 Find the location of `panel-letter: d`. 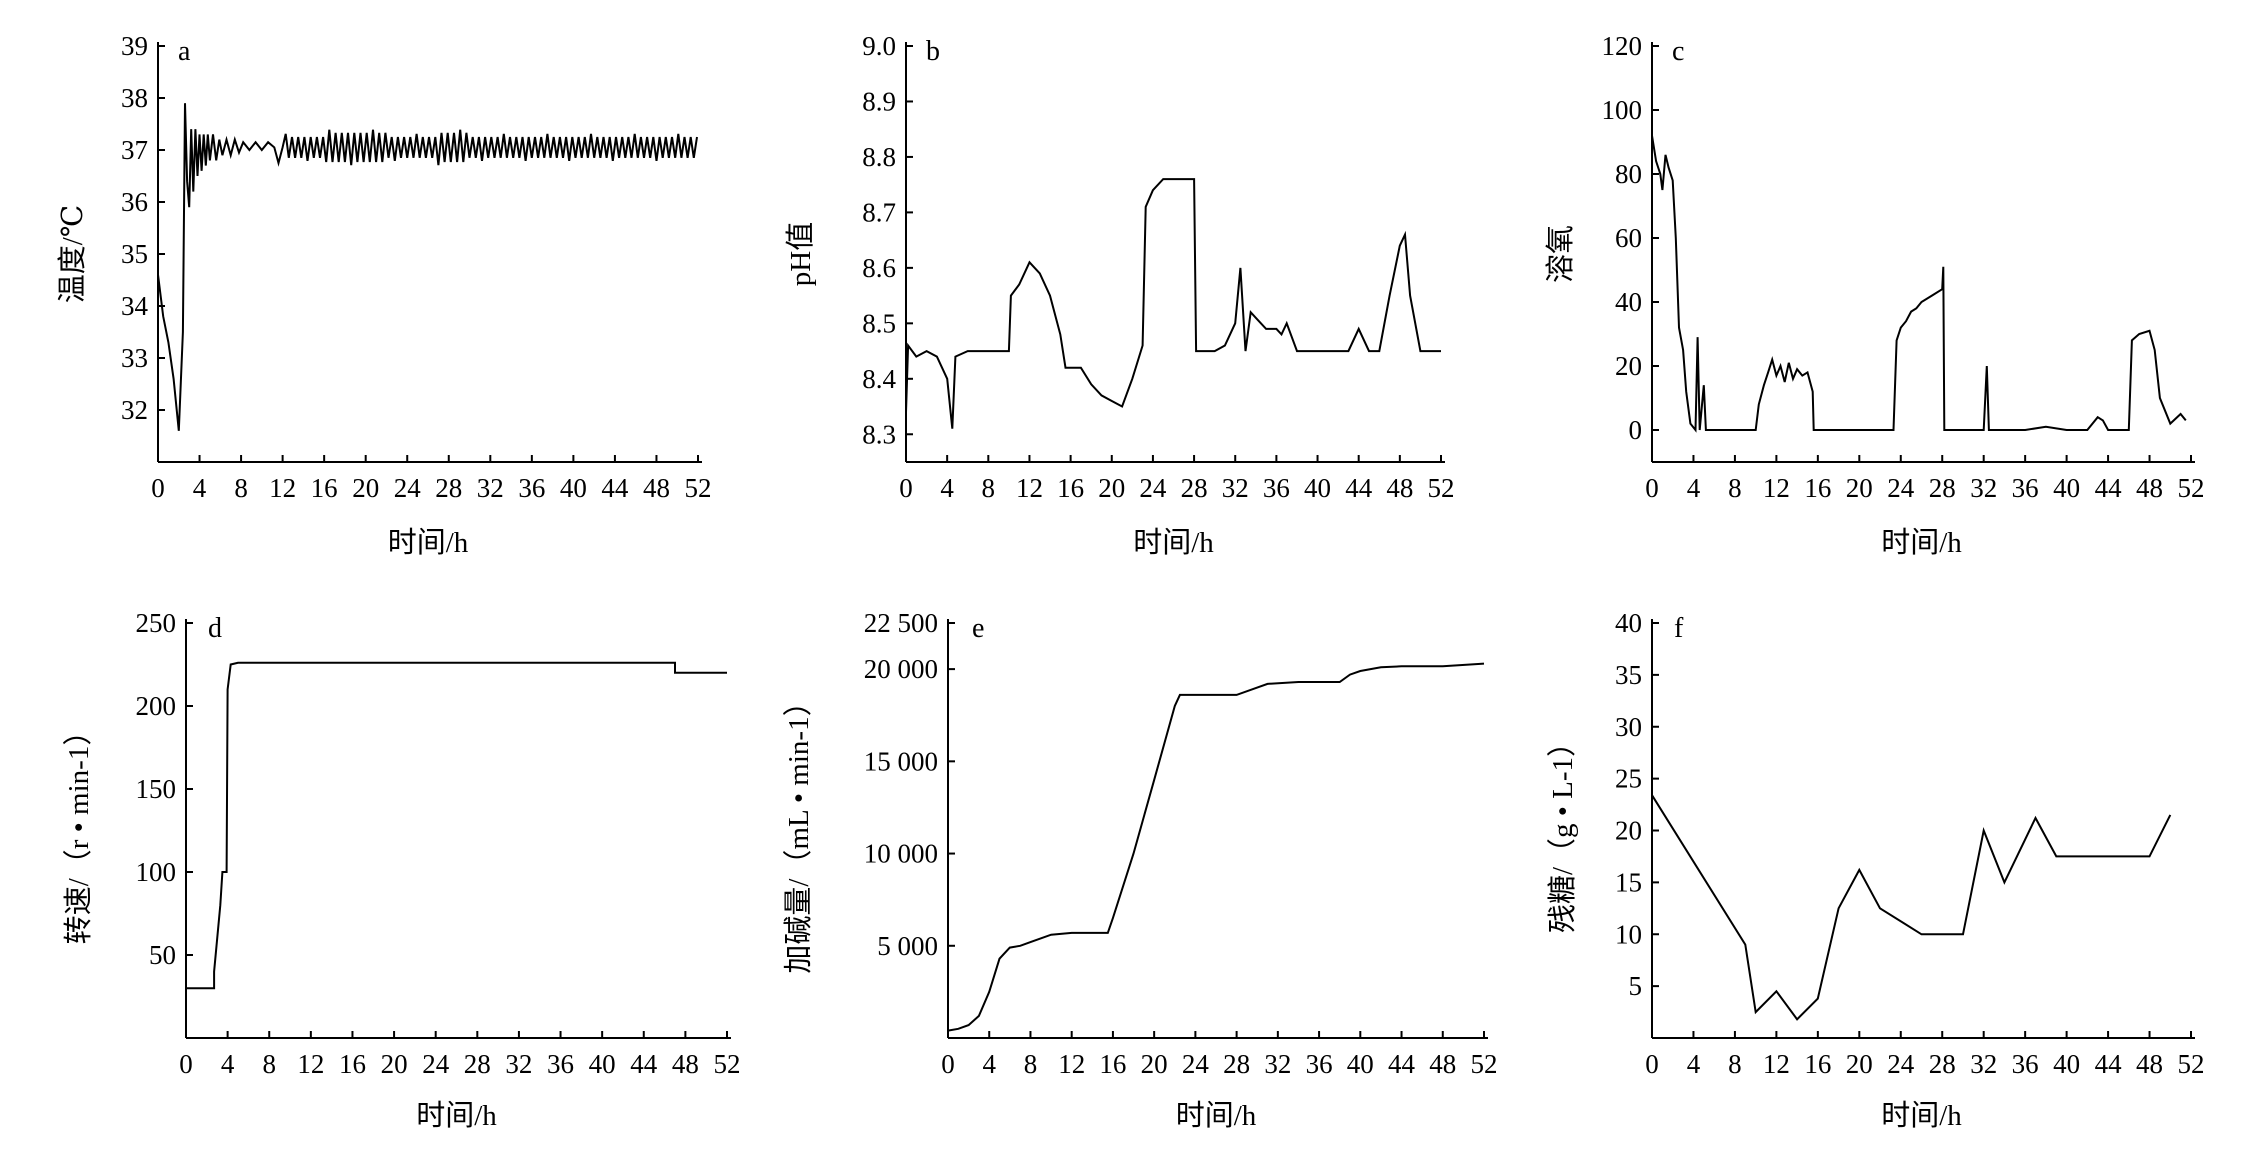

panel-letter: d is located at coordinates (215, 628).